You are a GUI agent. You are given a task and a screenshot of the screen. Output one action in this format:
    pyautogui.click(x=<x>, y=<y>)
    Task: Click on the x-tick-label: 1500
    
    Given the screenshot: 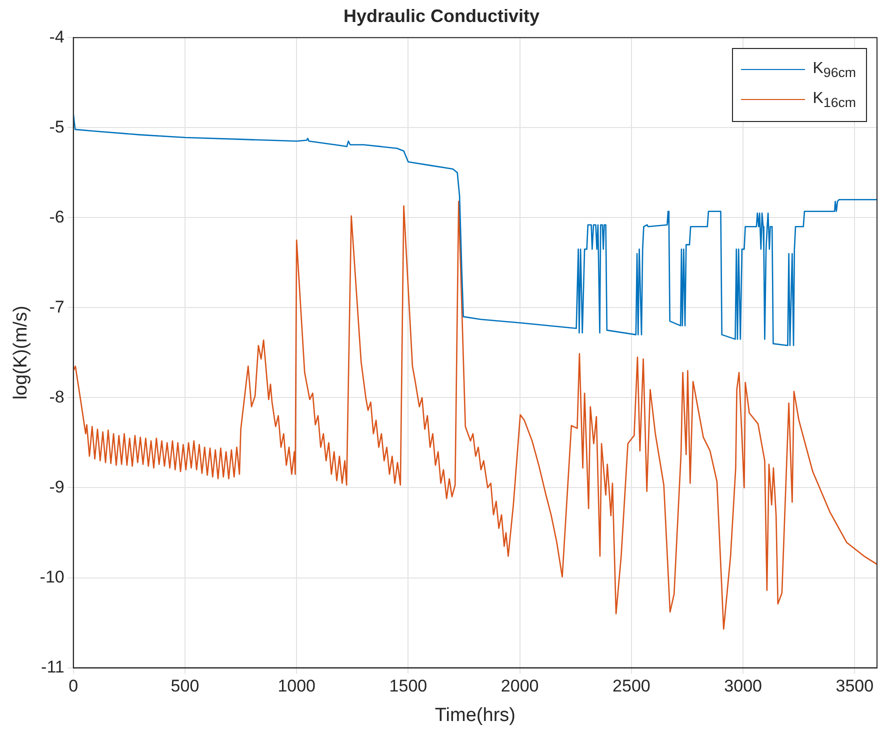 What is the action you would take?
    pyautogui.click(x=408, y=686)
    